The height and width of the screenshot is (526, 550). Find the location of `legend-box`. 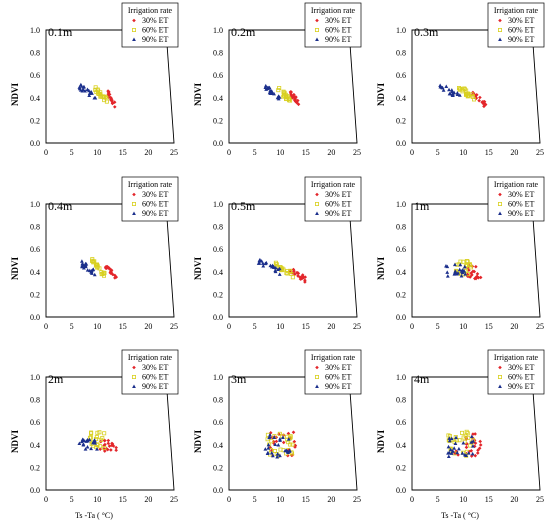

legend-box is located at coordinates (516, 372).